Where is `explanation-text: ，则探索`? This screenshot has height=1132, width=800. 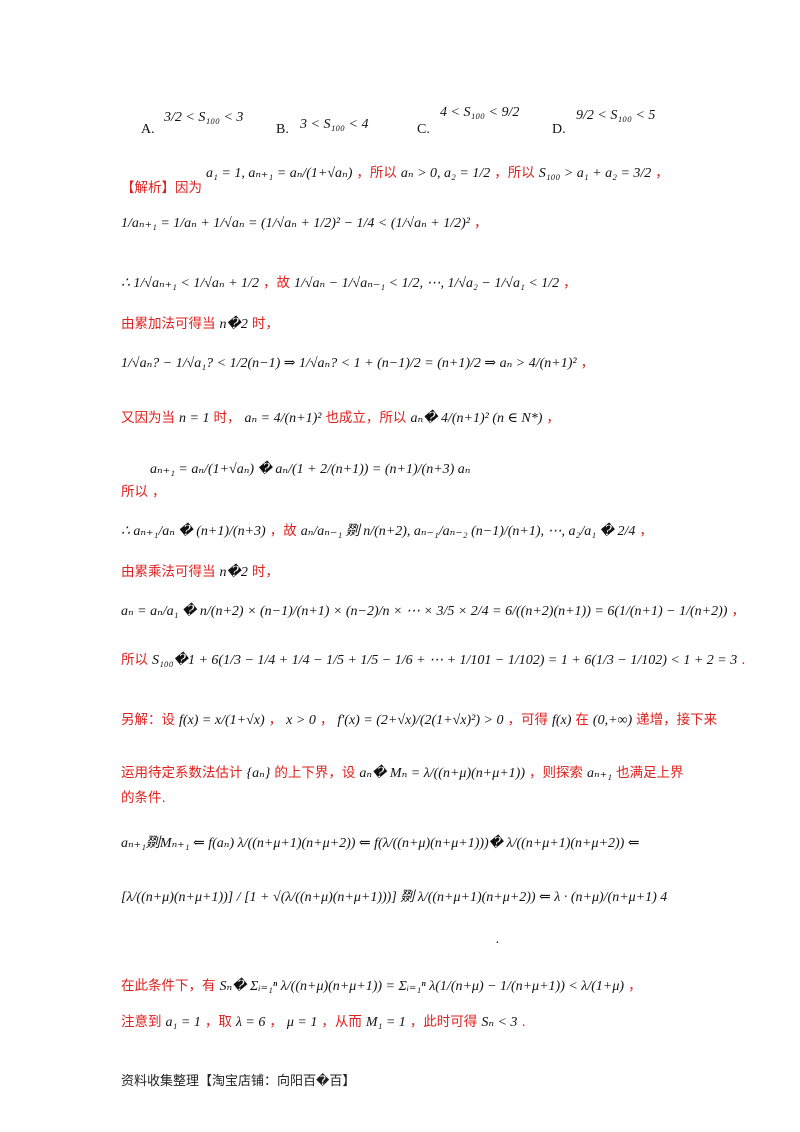 explanation-text: ，则探索 is located at coordinates (556, 773).